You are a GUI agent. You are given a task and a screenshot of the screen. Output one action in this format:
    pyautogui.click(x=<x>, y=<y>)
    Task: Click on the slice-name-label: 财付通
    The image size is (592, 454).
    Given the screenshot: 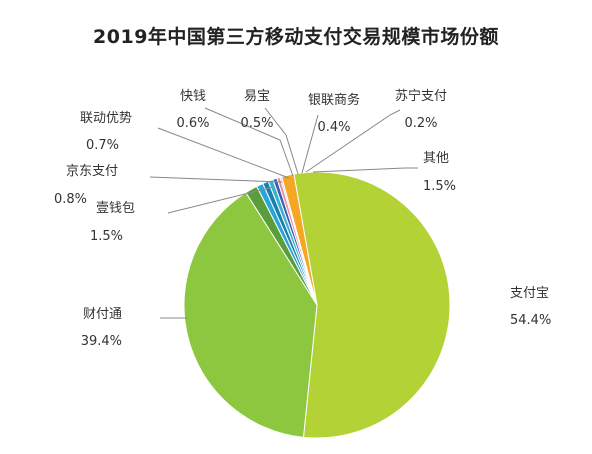 What is the action you would take?
    pyautogui.click(x=102, y=314)
    